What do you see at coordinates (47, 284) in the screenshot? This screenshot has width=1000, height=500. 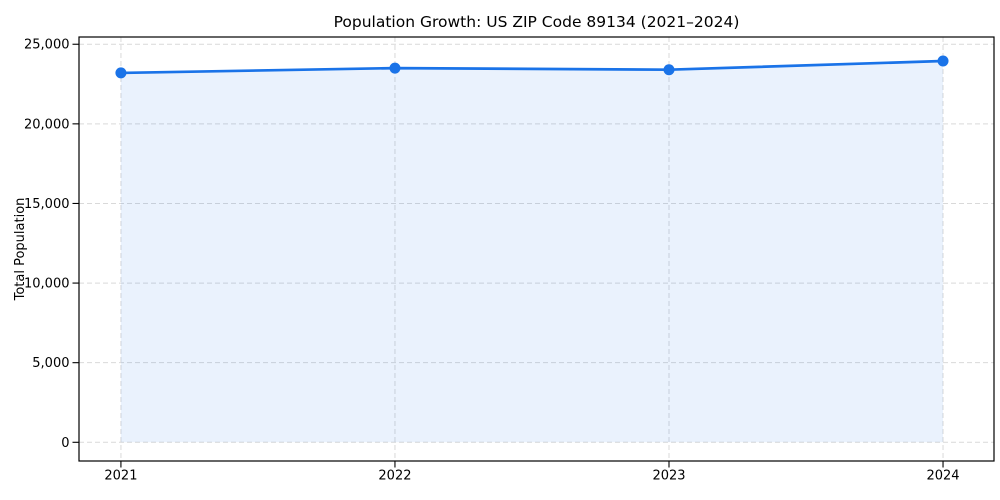 I see `y-tick-label: 10,000` at bounding box center [47, 284].